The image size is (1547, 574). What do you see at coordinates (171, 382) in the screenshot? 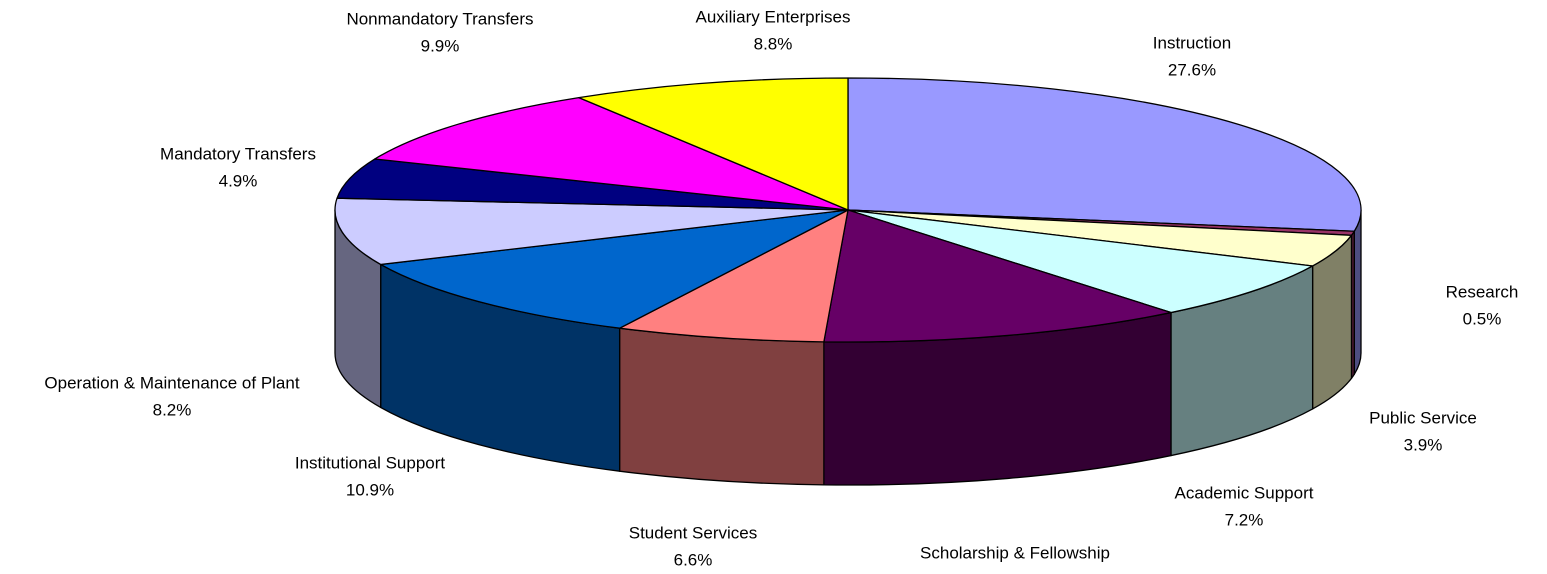
I see `slice-label: Operation & Maintenance of Plant` at bounding box center [171, 382].